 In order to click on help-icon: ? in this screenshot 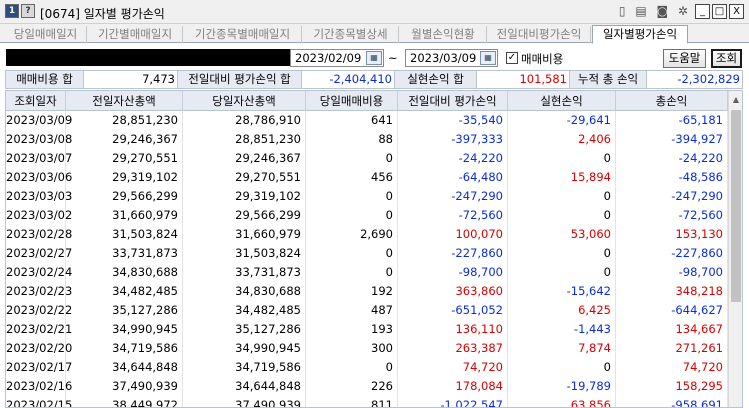, I will do `click(28, 11)`.